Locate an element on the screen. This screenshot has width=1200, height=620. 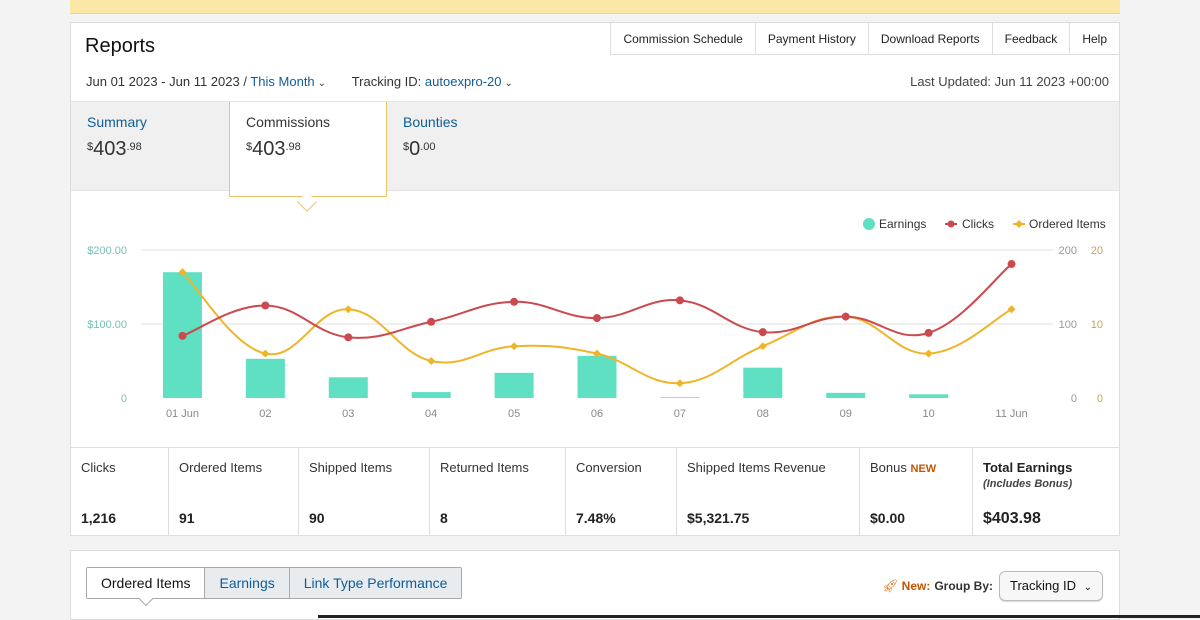
stat-label: Returned Items is located at coordinates (484, 467).